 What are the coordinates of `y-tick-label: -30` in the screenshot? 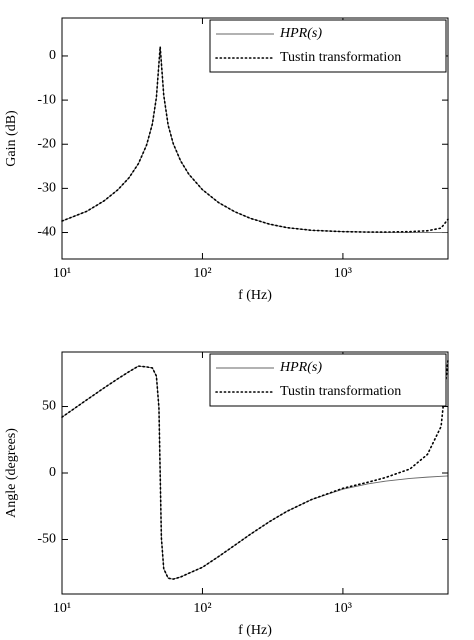 It's located at (46, 188).